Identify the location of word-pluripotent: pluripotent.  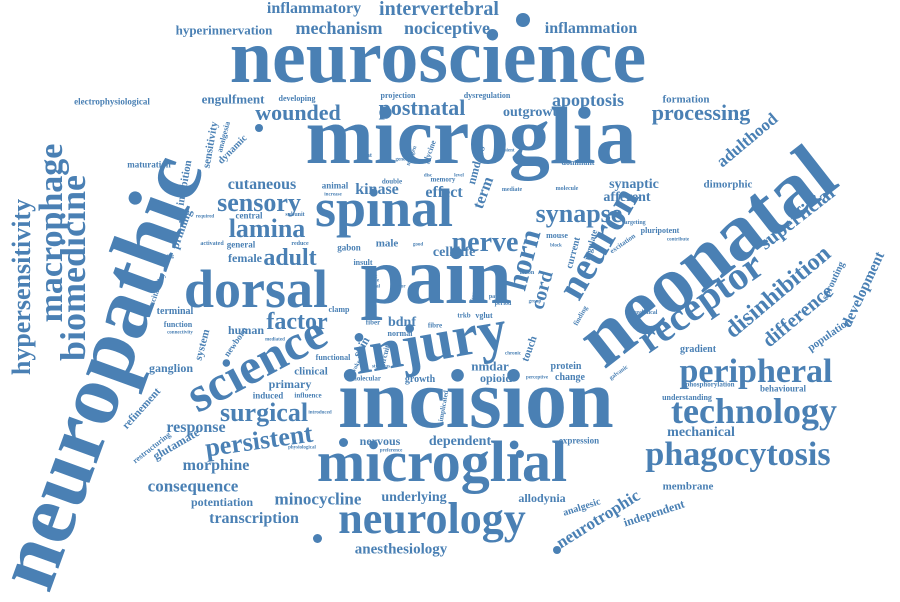
(660, 230).